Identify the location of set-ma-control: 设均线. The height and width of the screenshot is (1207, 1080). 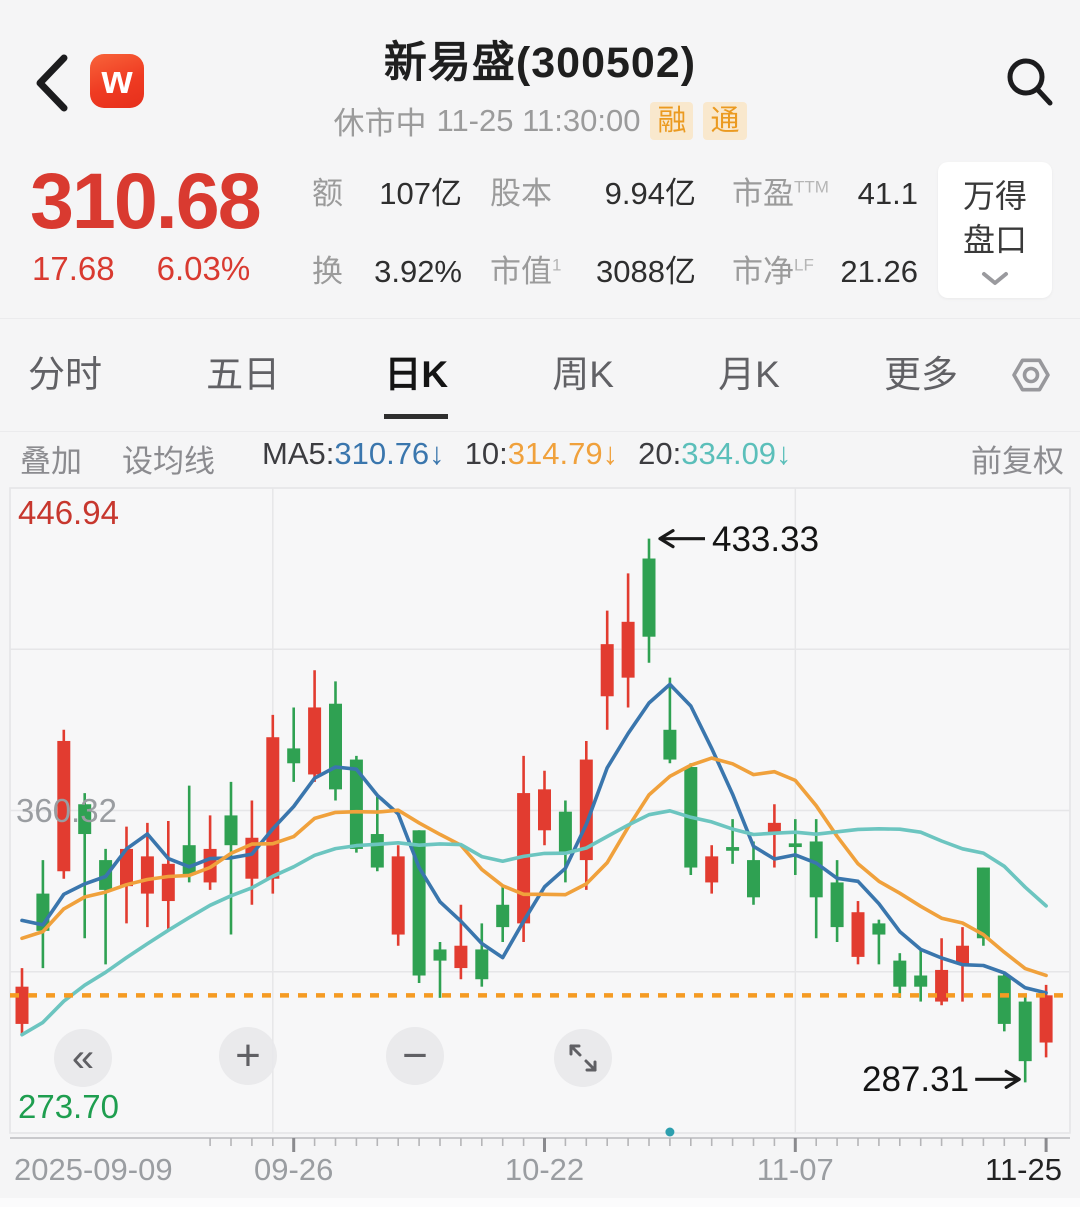
(168, 461).